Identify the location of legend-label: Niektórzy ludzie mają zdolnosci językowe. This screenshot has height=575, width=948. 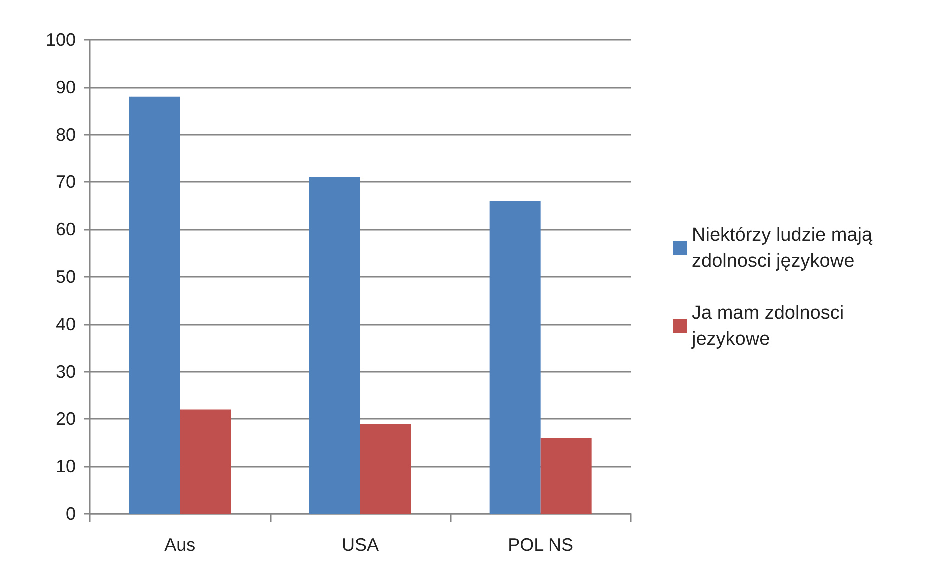
(785, 248).